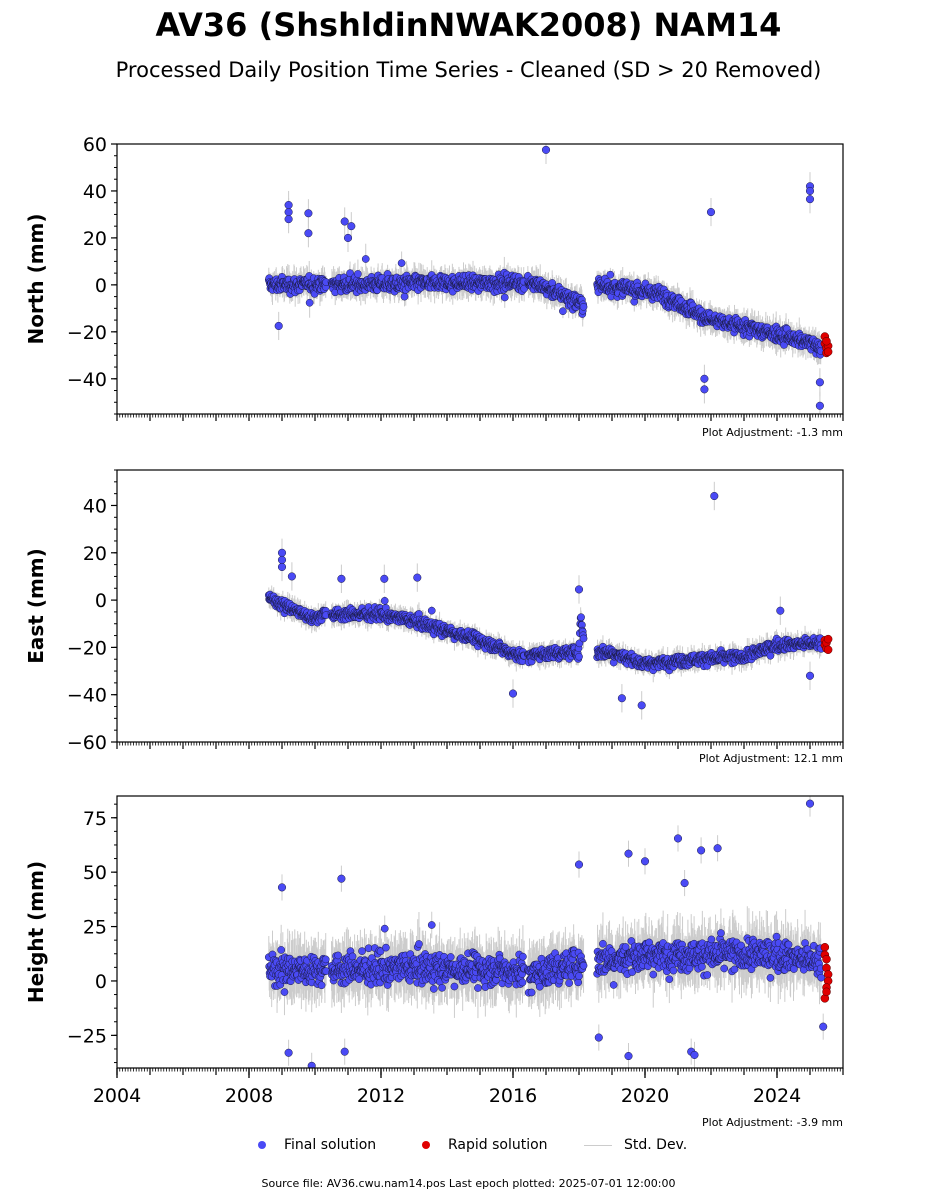 The image size is (937, 1200). Describe the element at coordinates (92, 274) in the screenshot. I see `y-axis: −40 −20 0 20 40 60` at that location.